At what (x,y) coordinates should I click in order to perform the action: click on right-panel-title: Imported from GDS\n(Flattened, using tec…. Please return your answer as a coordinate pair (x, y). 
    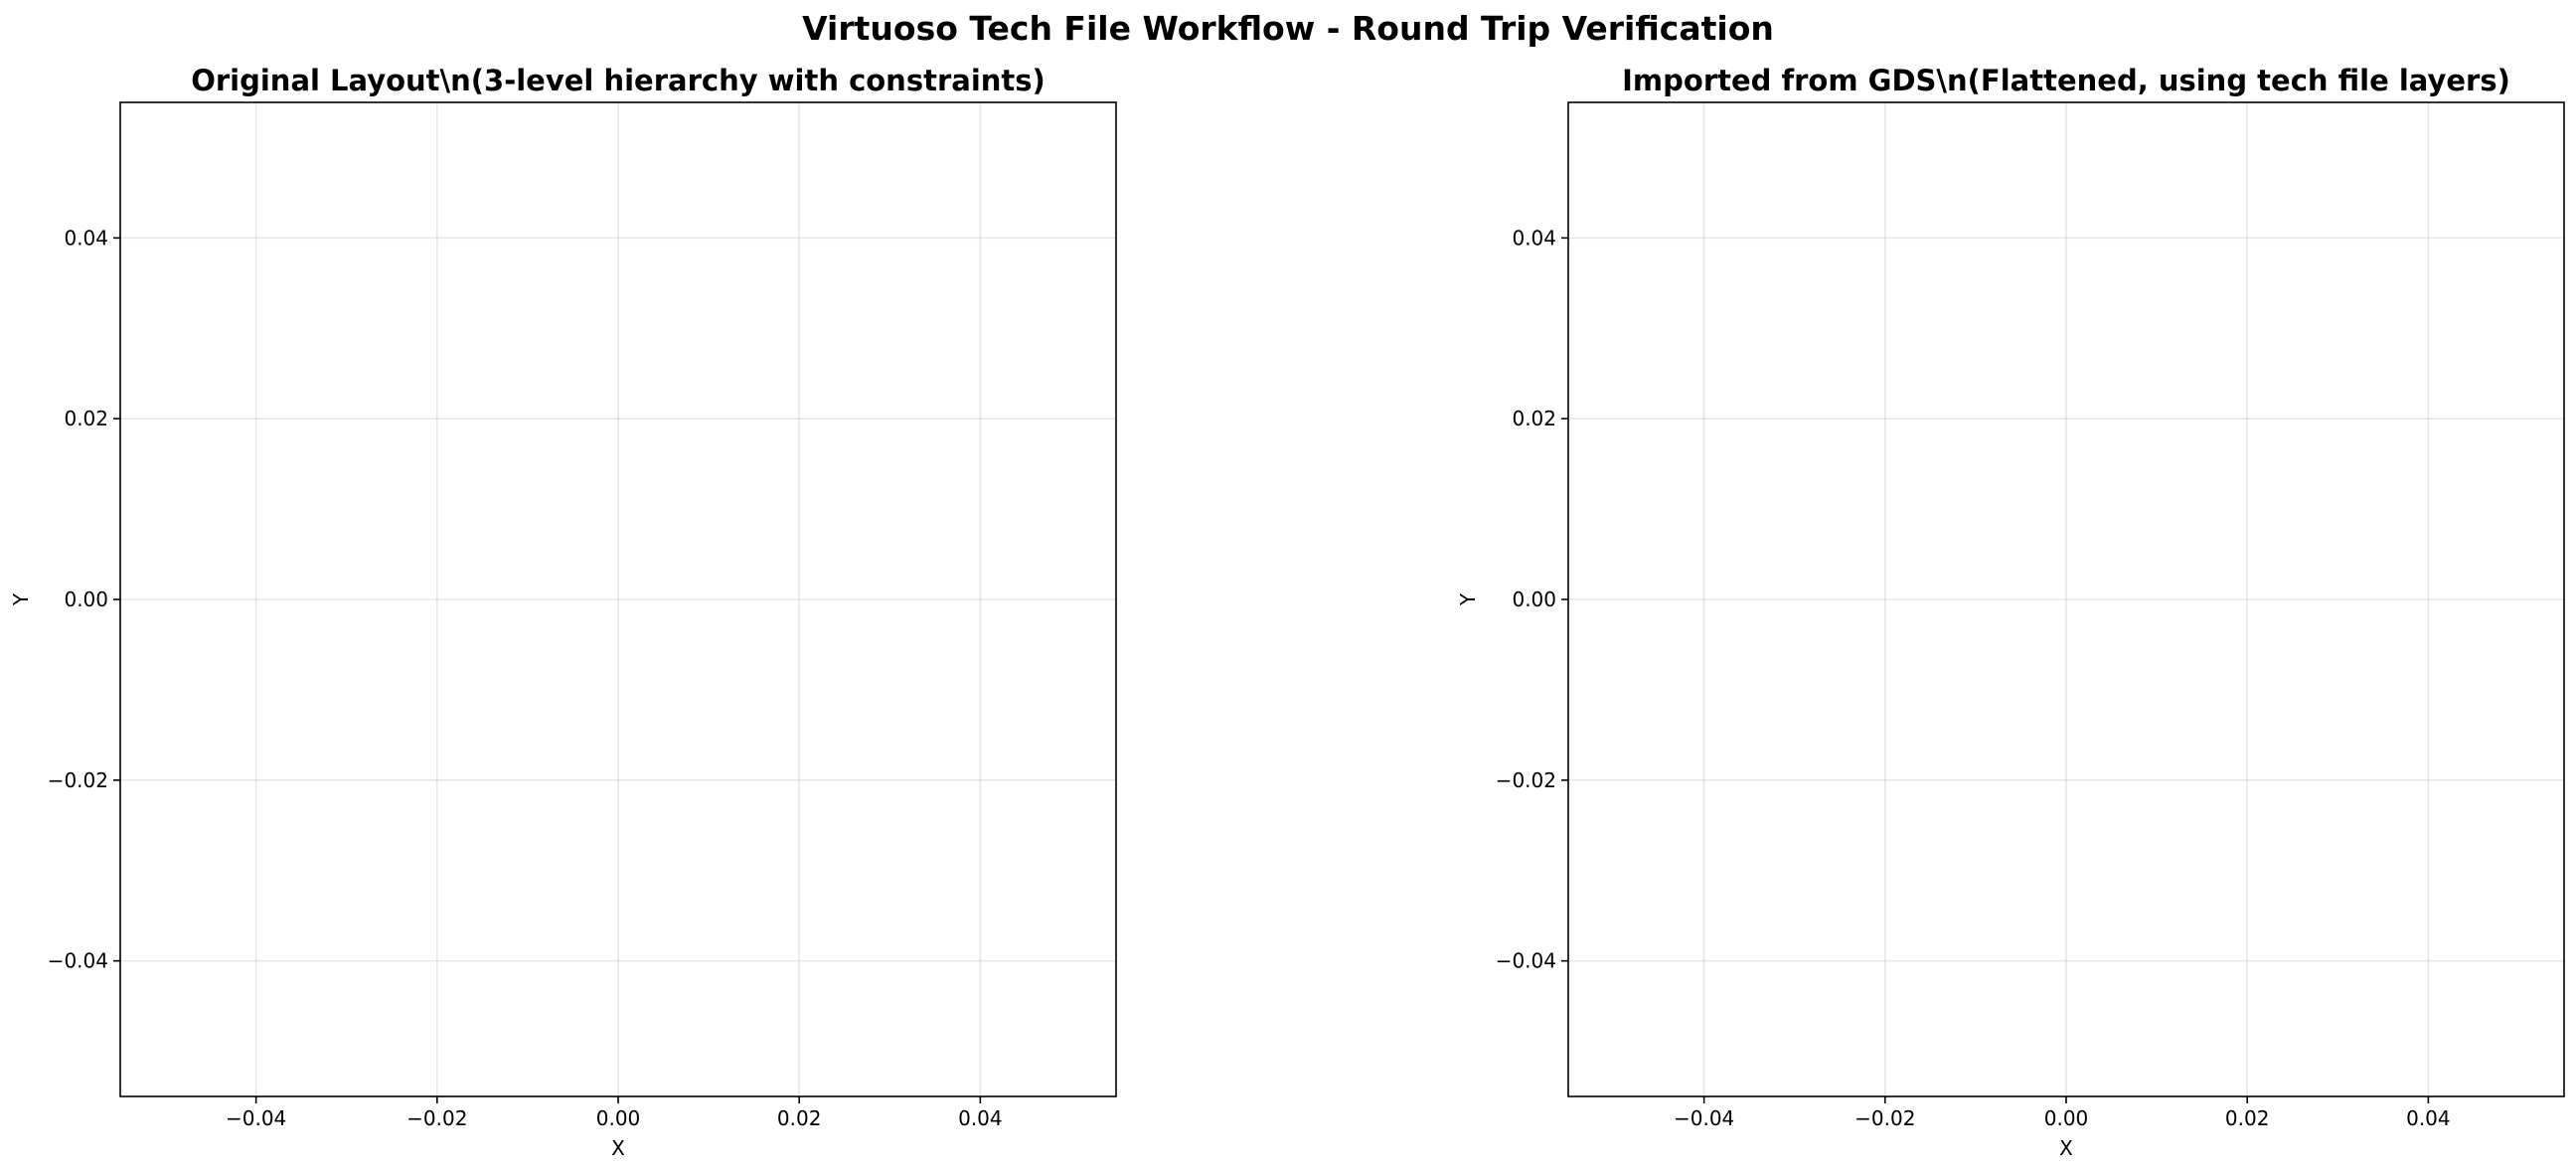
    Looking at the image, I should click on (2066, 80).